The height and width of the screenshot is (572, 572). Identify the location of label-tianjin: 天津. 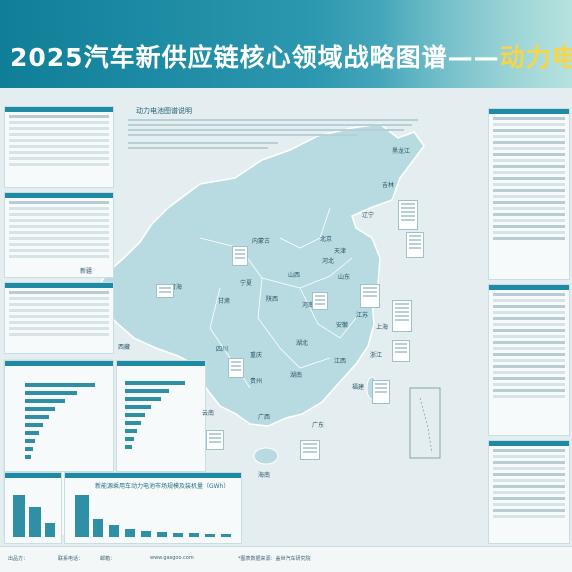
(340, 251).